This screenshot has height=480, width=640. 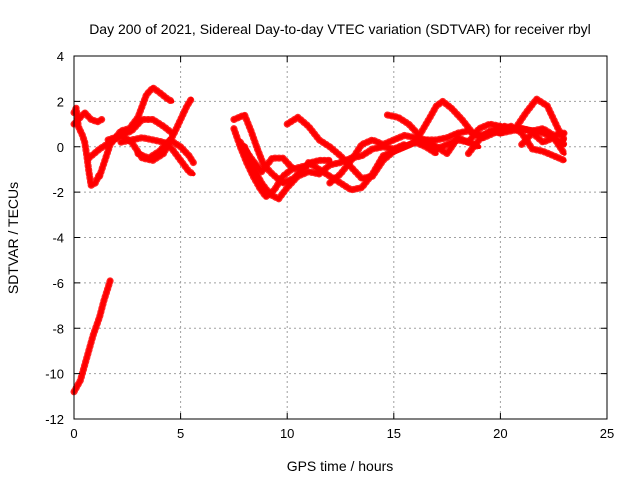 What do you see at coordinates (372, 166) in the screenshot?
I see `series-pass-14-markers` at bounding box center [372, 166].